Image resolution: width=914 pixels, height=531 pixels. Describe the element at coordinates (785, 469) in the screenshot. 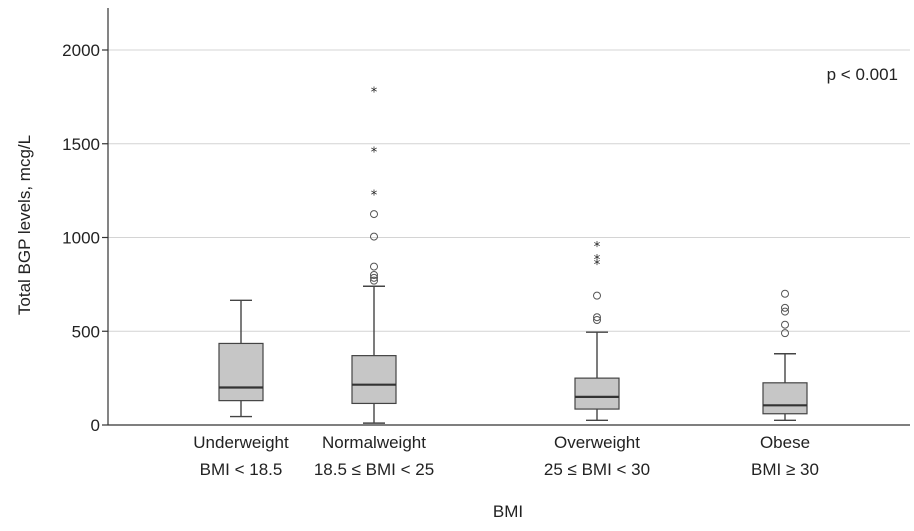

I see `x-category-label-line2: BMI ≥ 30` at that location.